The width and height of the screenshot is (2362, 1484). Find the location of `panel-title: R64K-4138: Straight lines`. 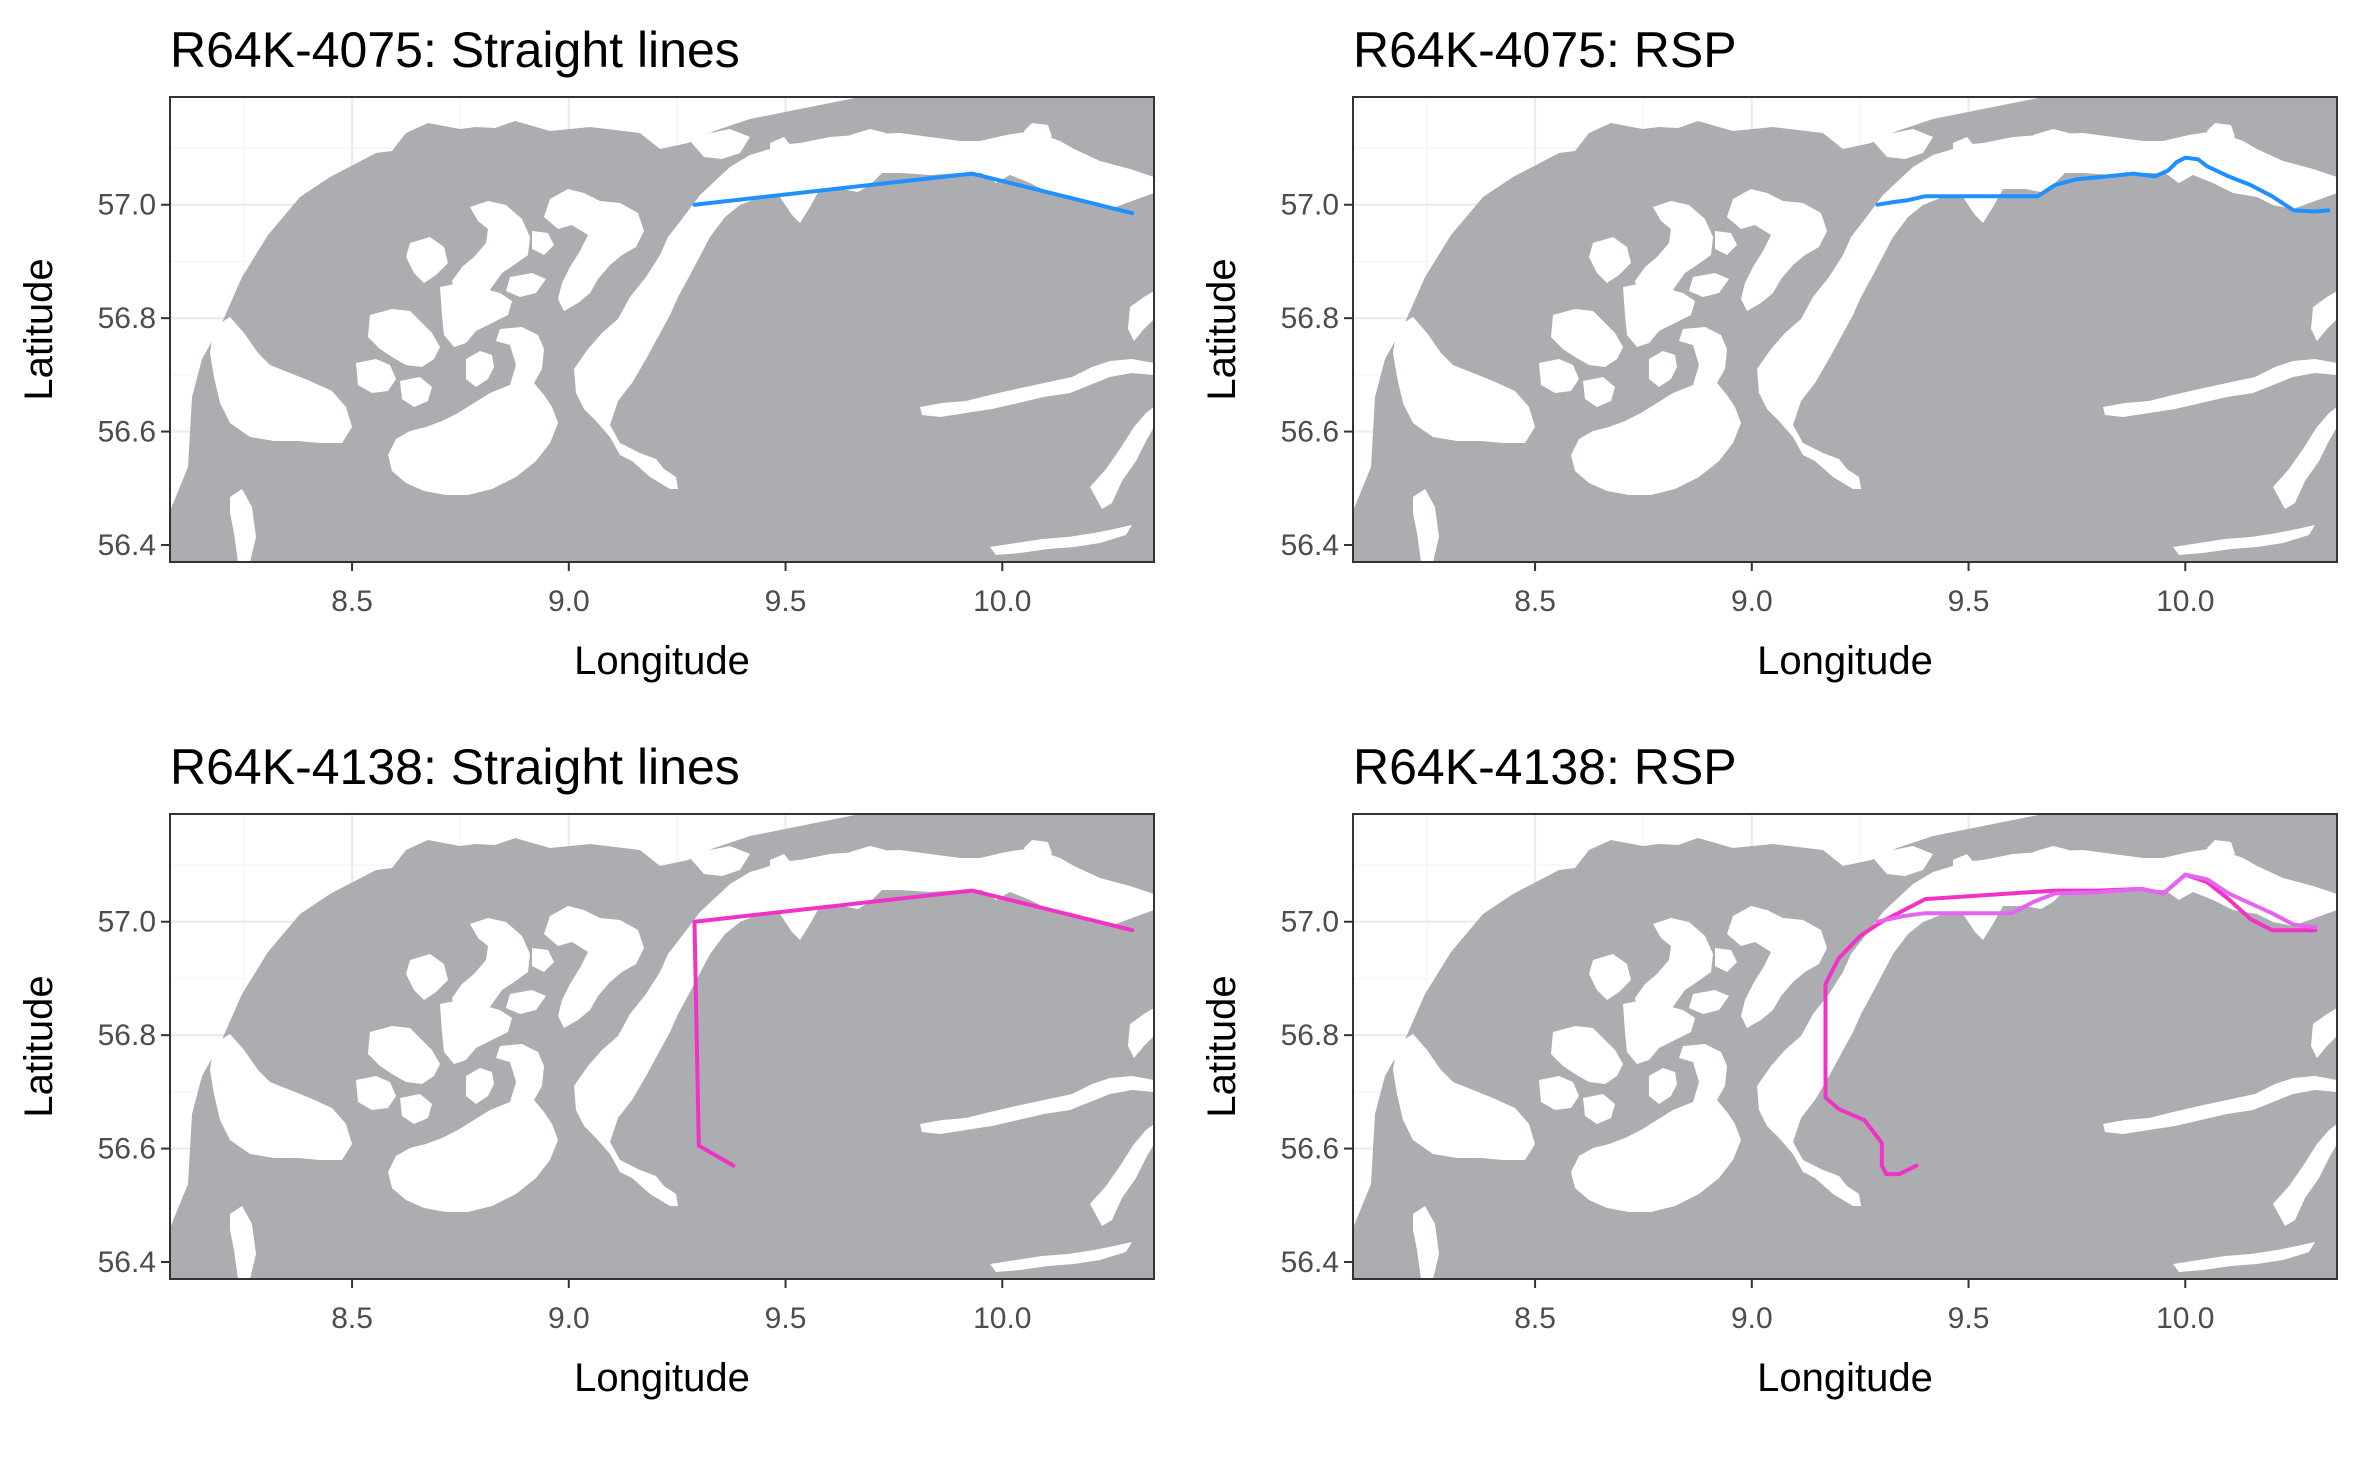

panel-title: R64K-4138: Straight lines is located at coordinates (455, 767).